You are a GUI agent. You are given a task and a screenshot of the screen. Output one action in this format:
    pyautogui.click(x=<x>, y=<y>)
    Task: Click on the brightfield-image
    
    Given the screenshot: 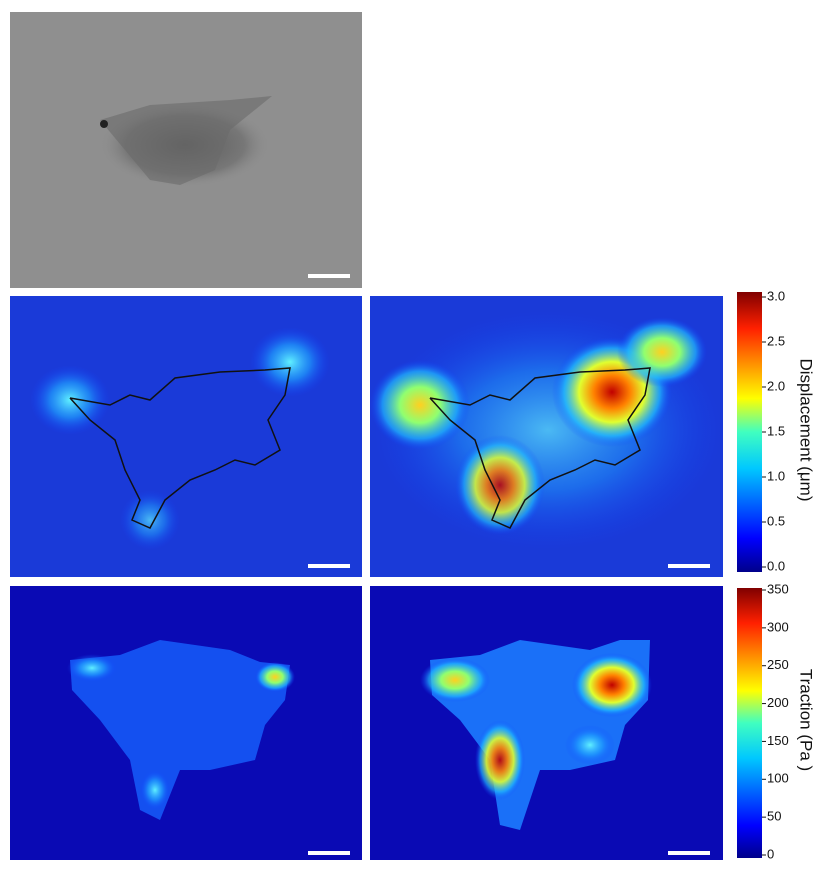 What is the action you would take?
    pyautogui.click(x=186, y=150)
    